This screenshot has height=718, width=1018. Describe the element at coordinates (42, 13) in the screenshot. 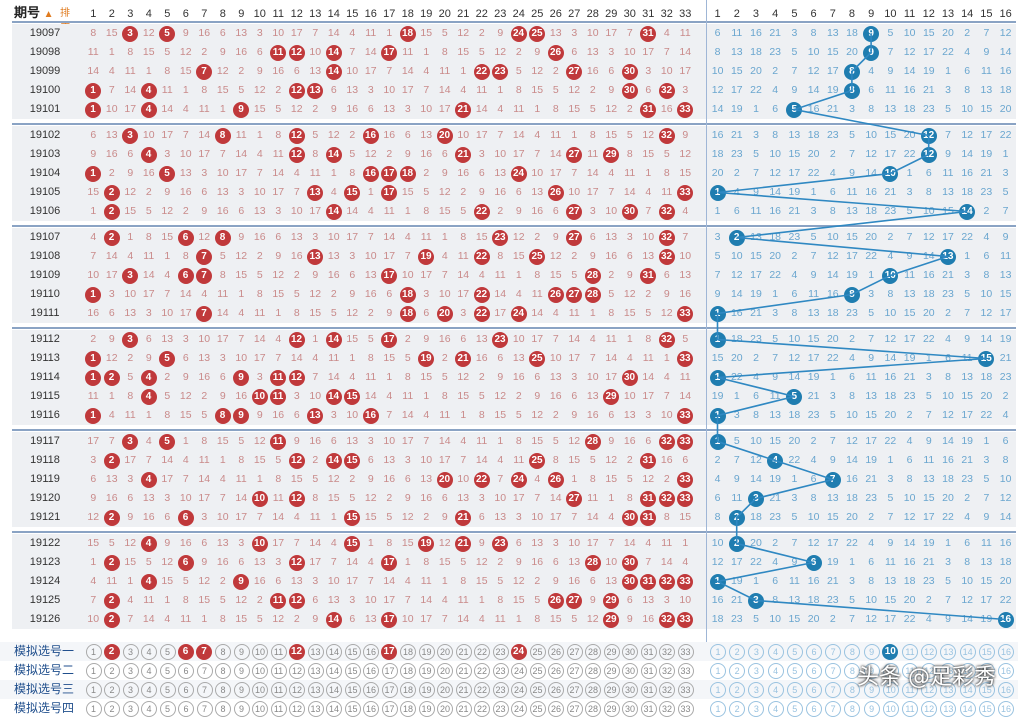

I see `issue-header: 期号 ▲` at that location.